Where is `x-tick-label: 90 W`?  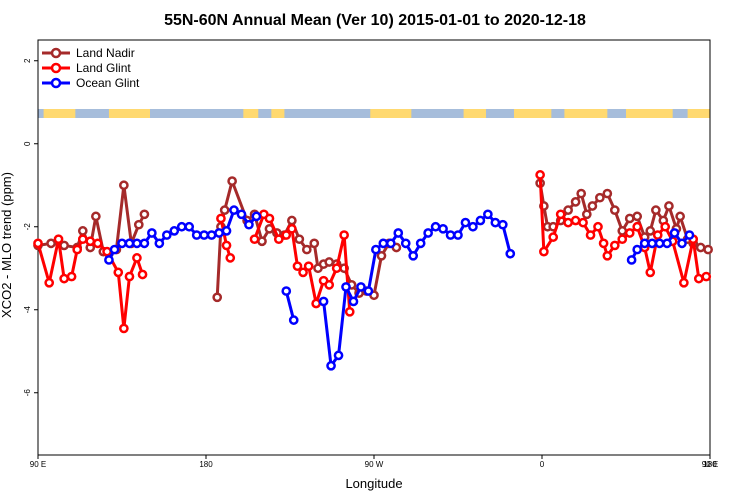
x-tick-label: 90 W is located at coordinates (374, 464).